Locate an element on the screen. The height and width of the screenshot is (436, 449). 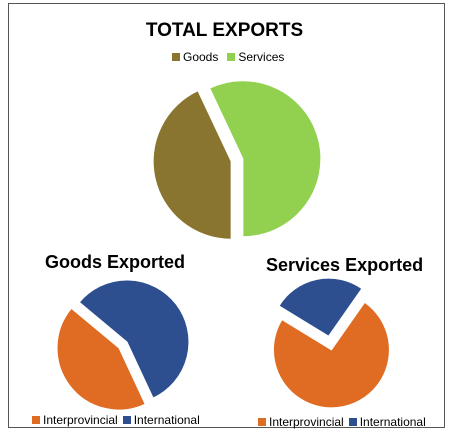
legend-label-services-interprovincial: Interprovincial is located at coordinates (306, 422).